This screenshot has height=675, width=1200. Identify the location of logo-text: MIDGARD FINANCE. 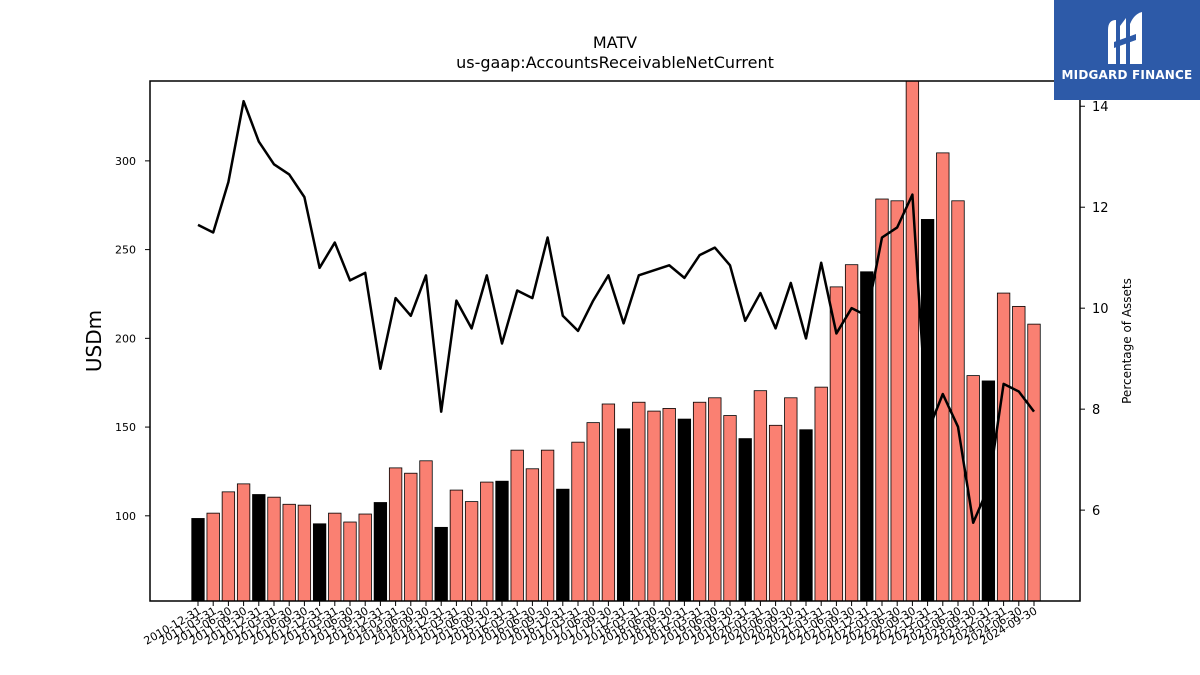
(1127, 75).